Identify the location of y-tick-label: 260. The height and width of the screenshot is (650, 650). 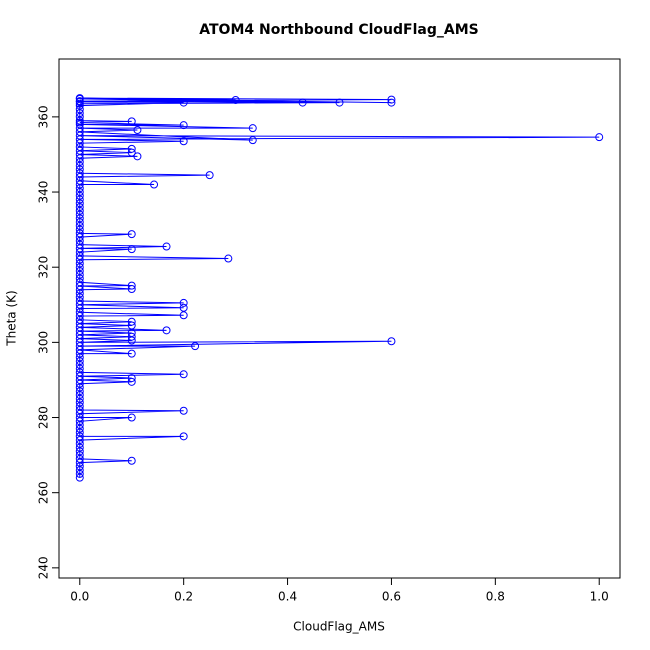
(44, 492).